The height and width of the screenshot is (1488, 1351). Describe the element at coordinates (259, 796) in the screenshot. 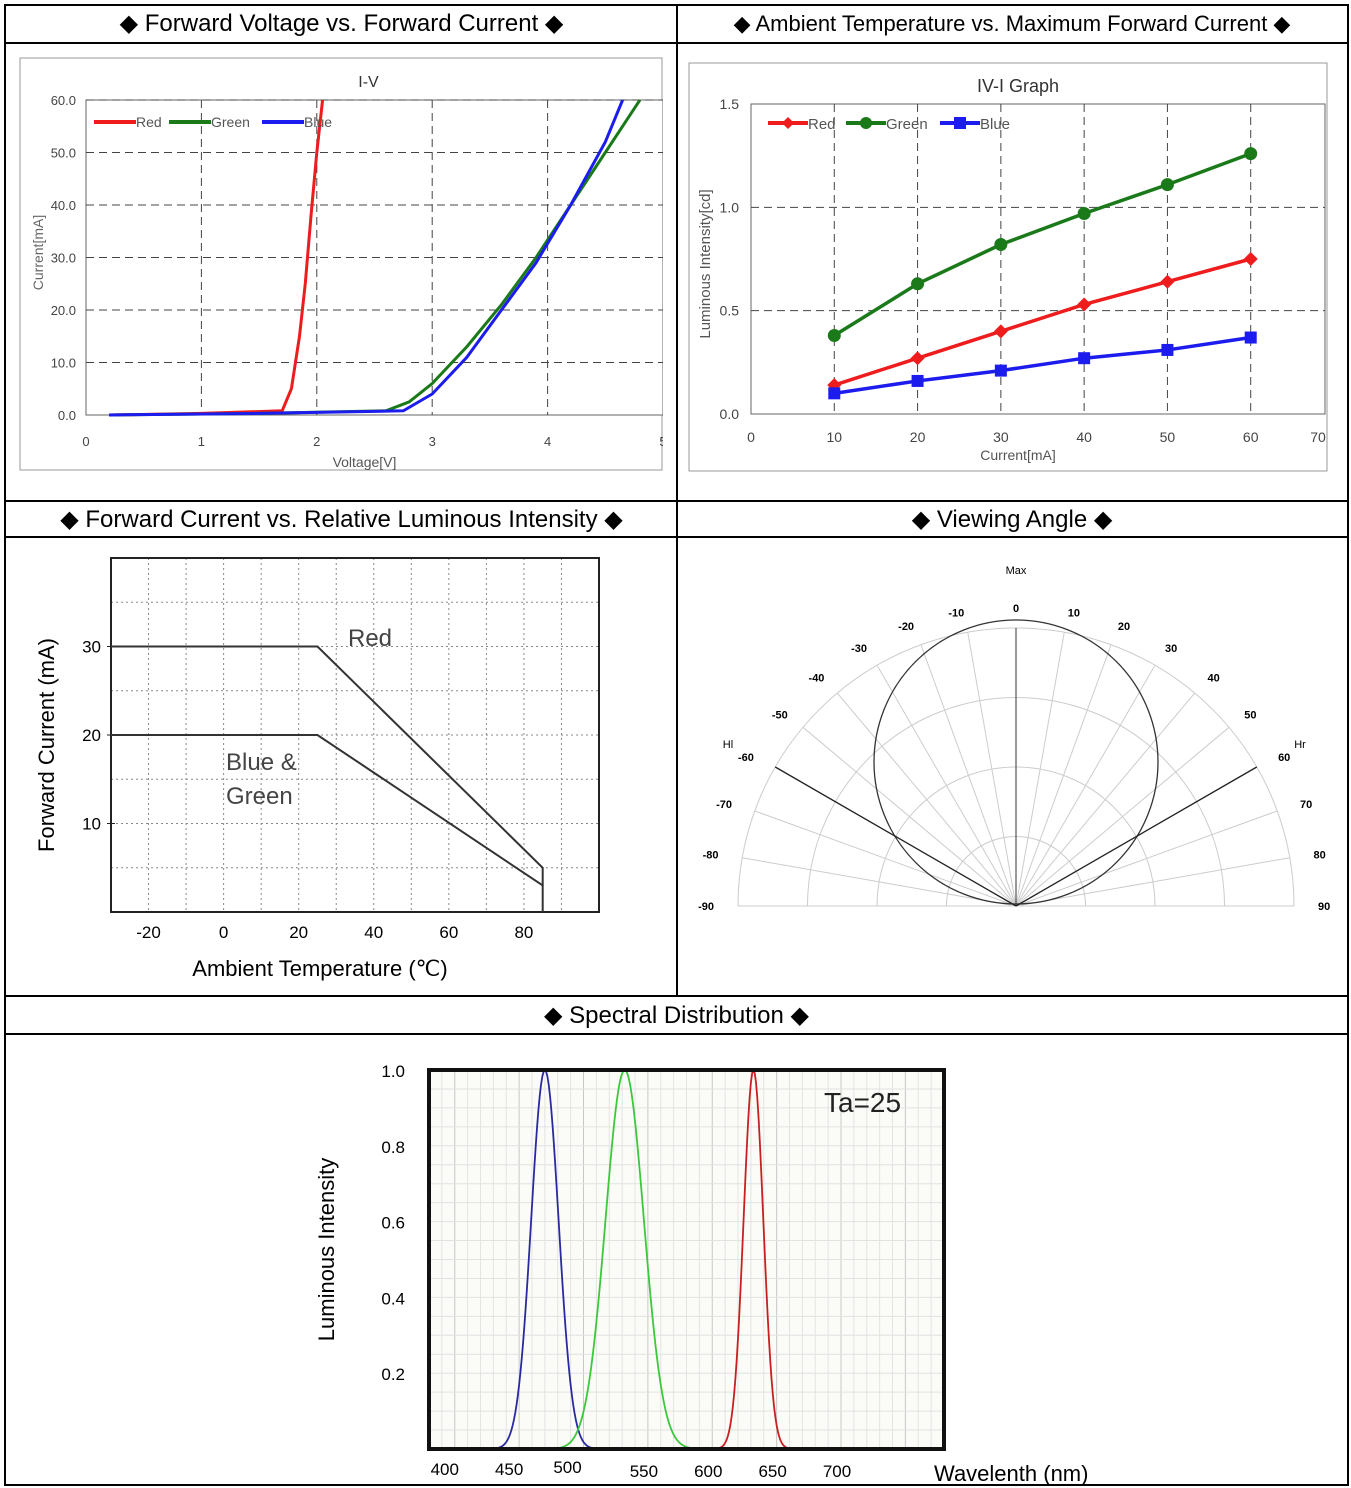

I see `series-label-blue-green-line2: Green` at that location.